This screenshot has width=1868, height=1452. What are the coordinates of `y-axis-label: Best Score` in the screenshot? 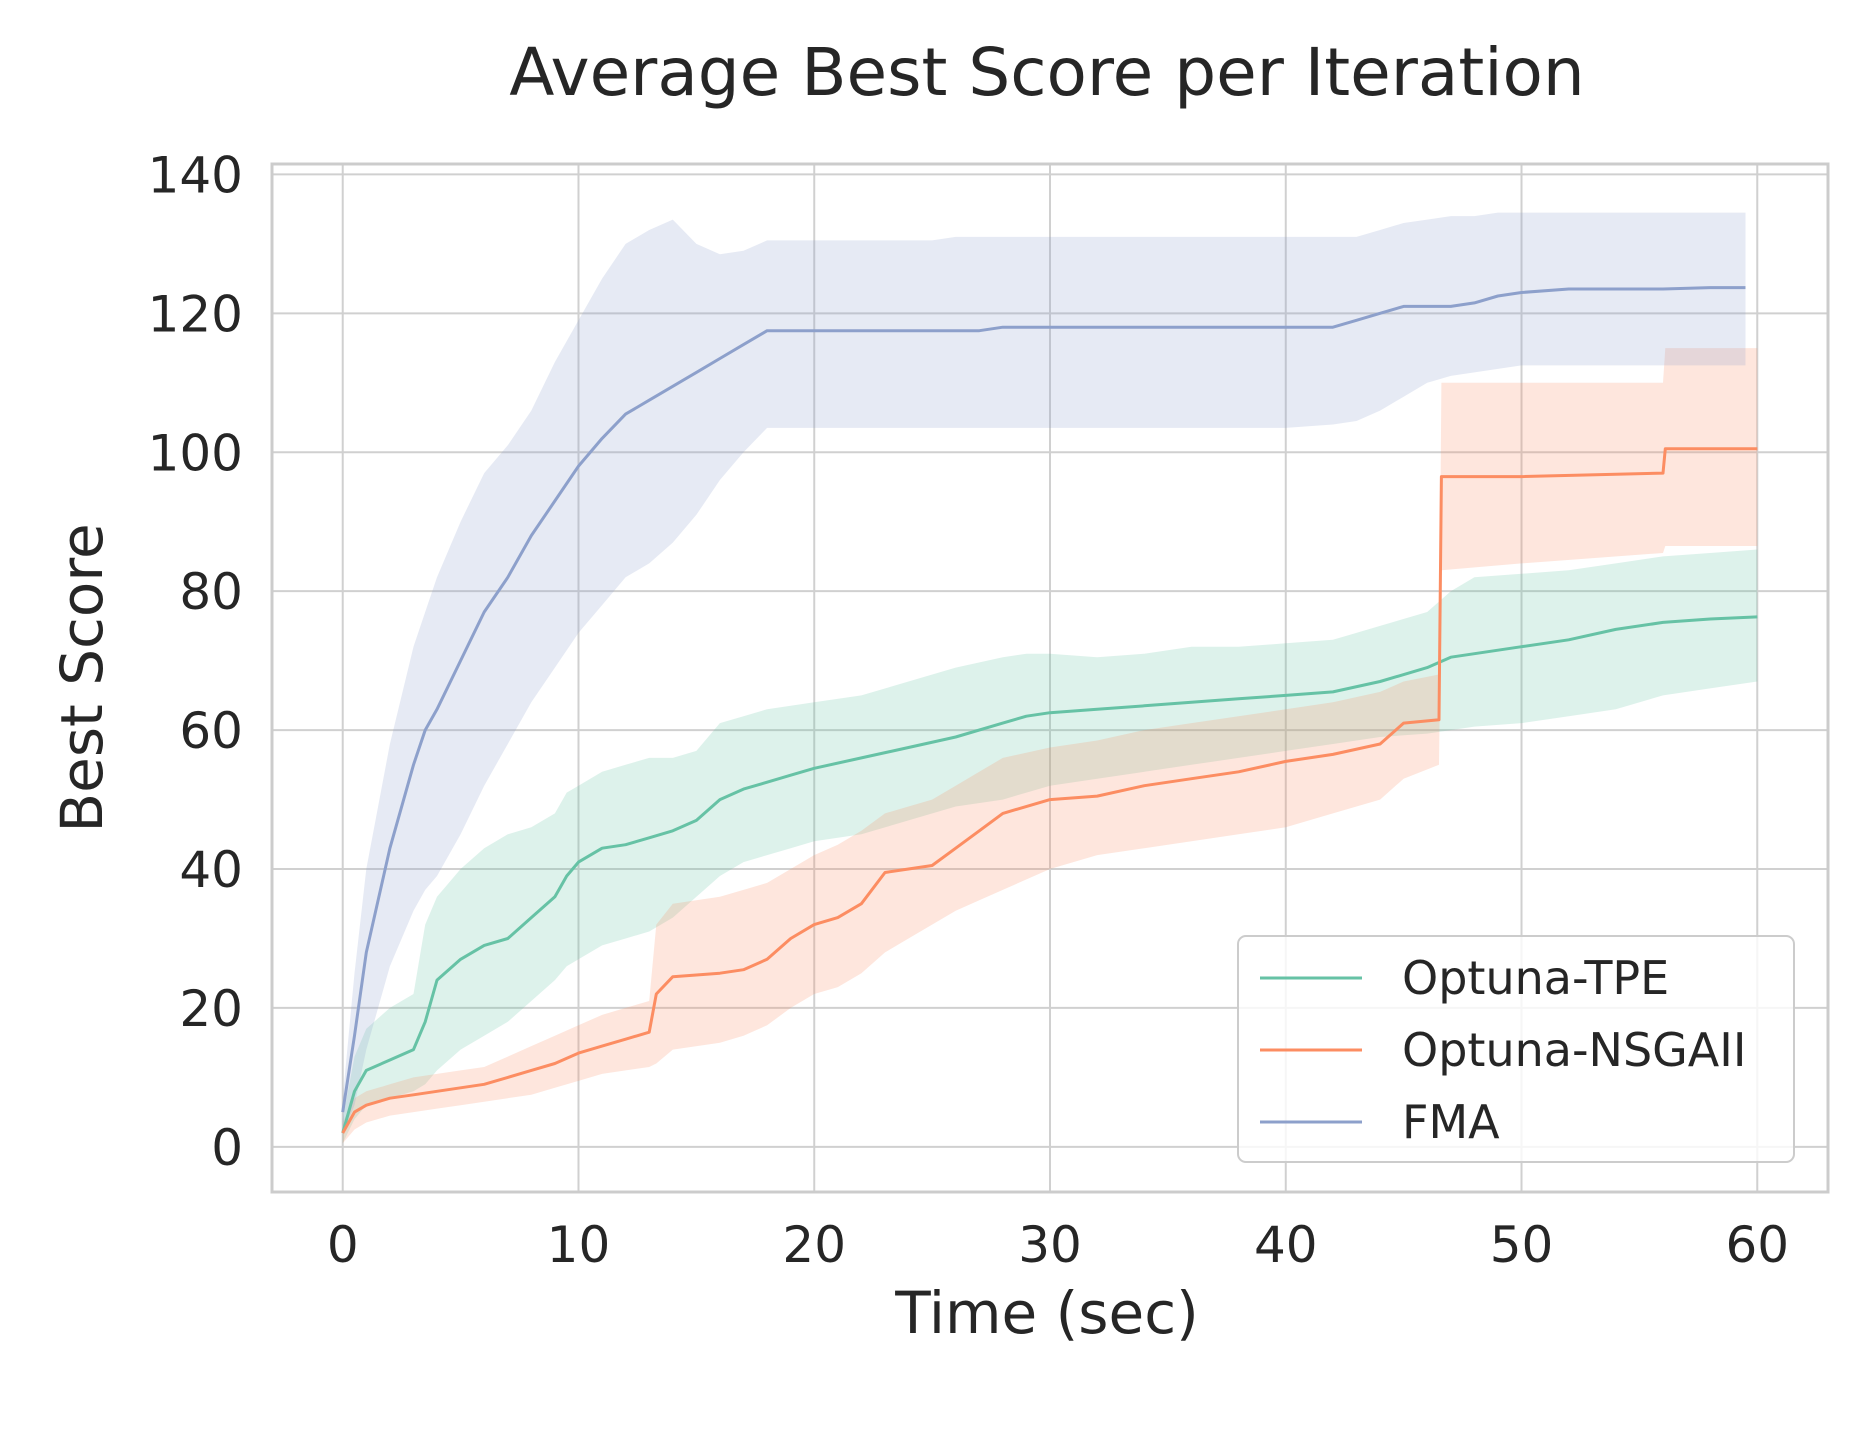 It's located at (82, 677).